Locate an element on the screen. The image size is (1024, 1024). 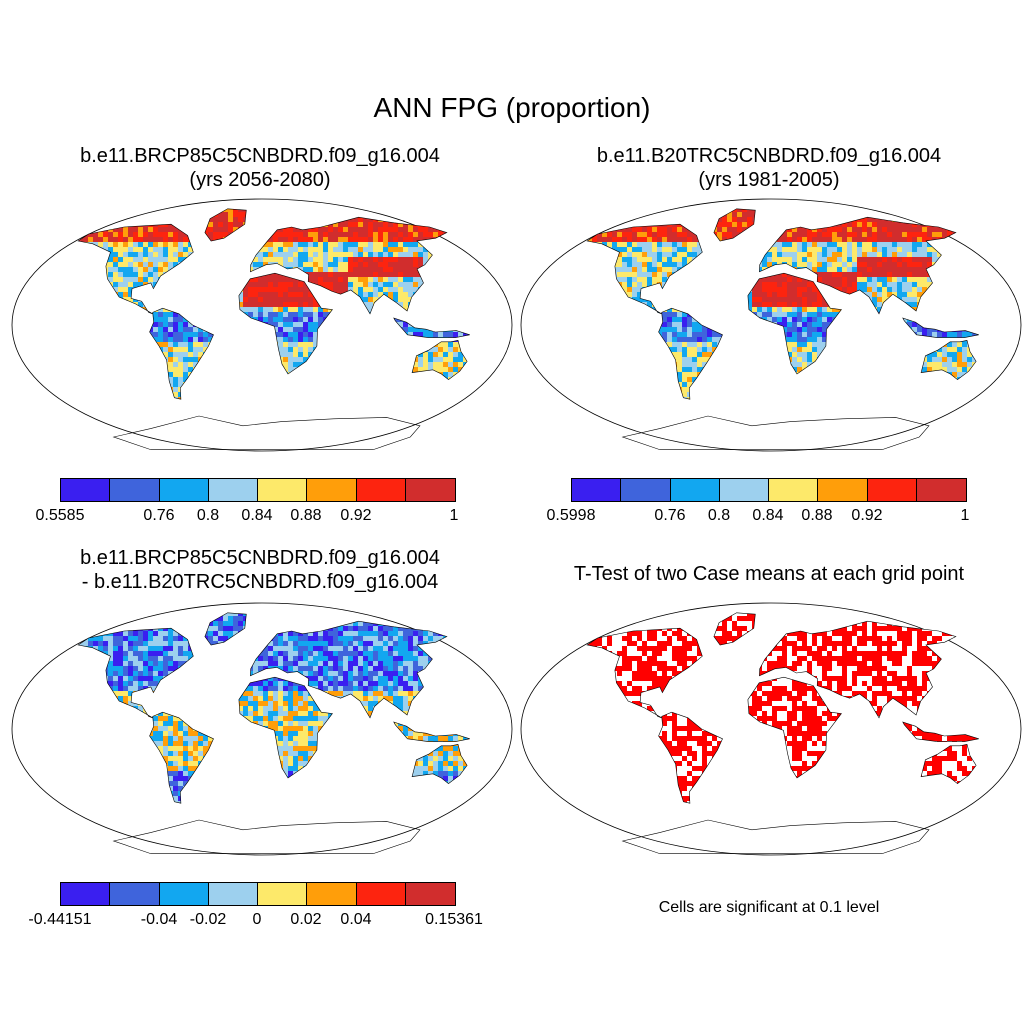
figure-title: ANN FPG (proportion) is located at coordinates (512, 108).